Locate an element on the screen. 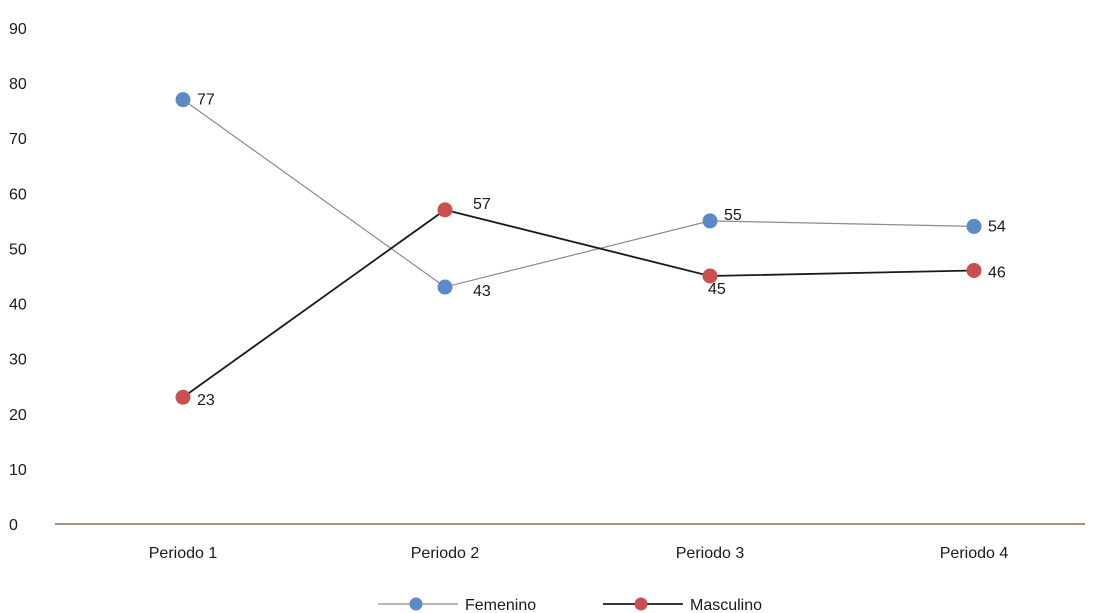 Image resolution: width=1097 pixels, height=613 pixels. legend: Femenino Masculino is located at coordinates (570, 605).